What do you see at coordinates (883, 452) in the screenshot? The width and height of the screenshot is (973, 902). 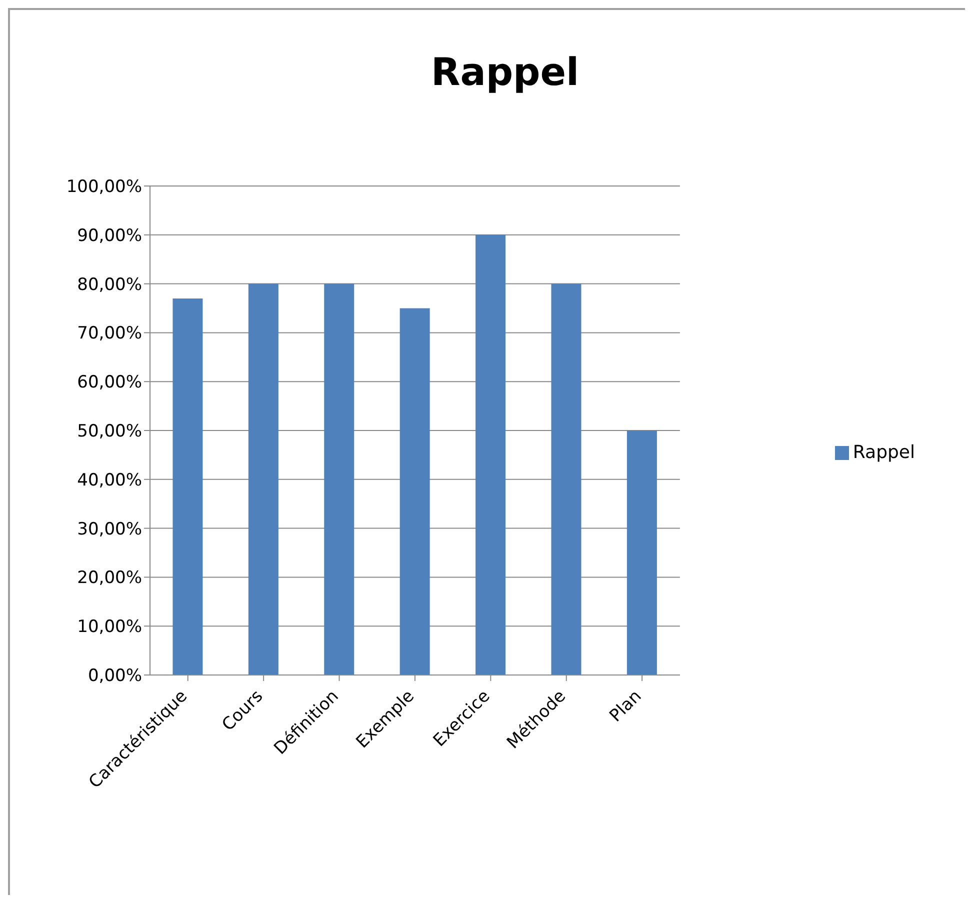 I see `legend-label: Rappel` at bounding box center [883, 452].